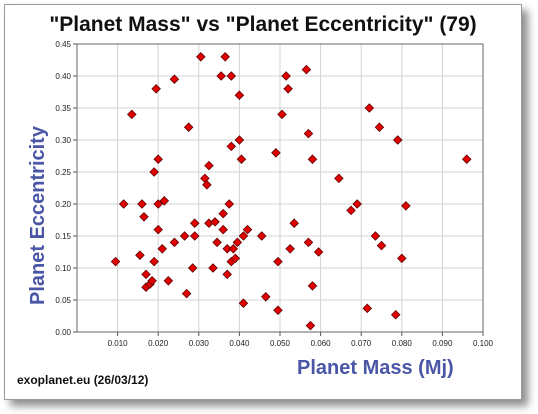  What do you see at coordinates (83, 380) in the screenshot?
I see `source-credit: exoplanet.eu (26/03/12)` at bounding box center [83, 380].